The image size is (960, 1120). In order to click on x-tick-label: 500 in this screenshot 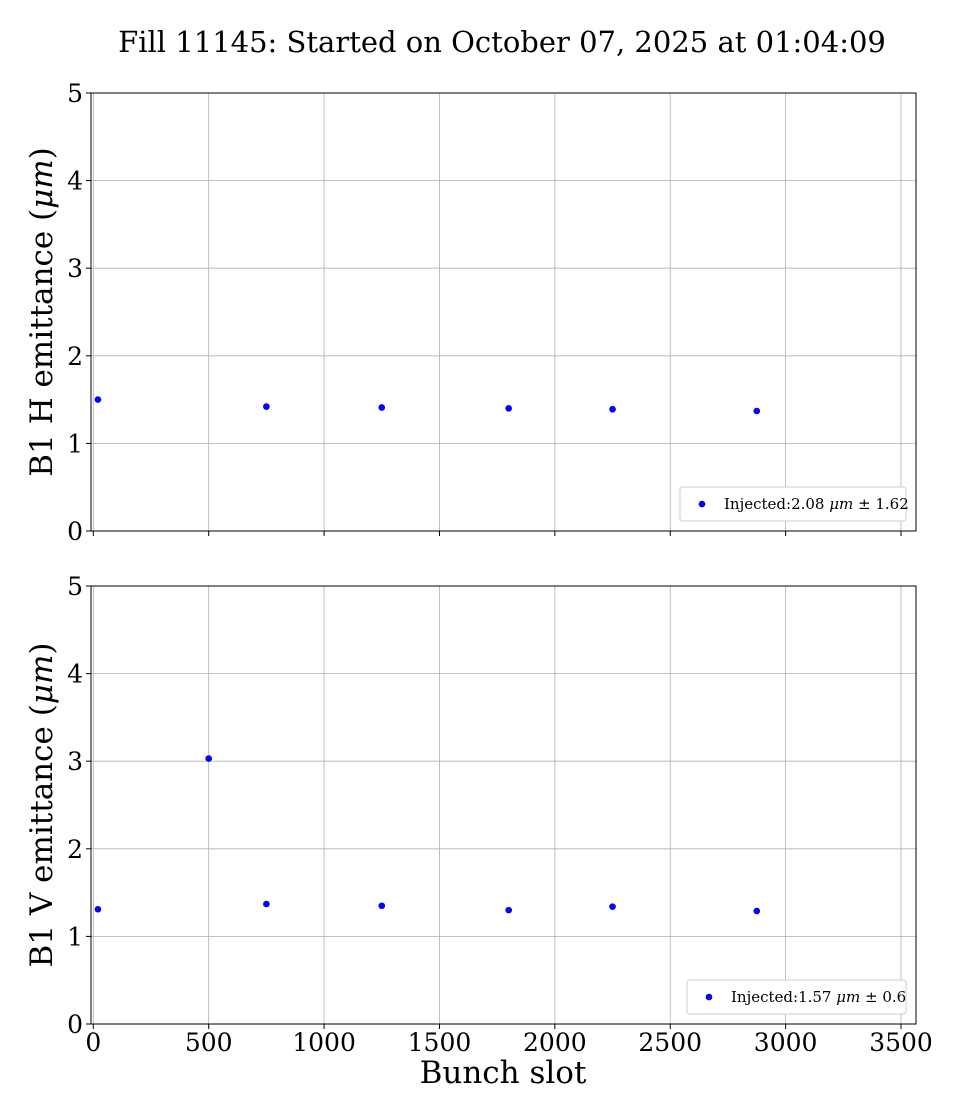, I will do `click(209, 1042)`.